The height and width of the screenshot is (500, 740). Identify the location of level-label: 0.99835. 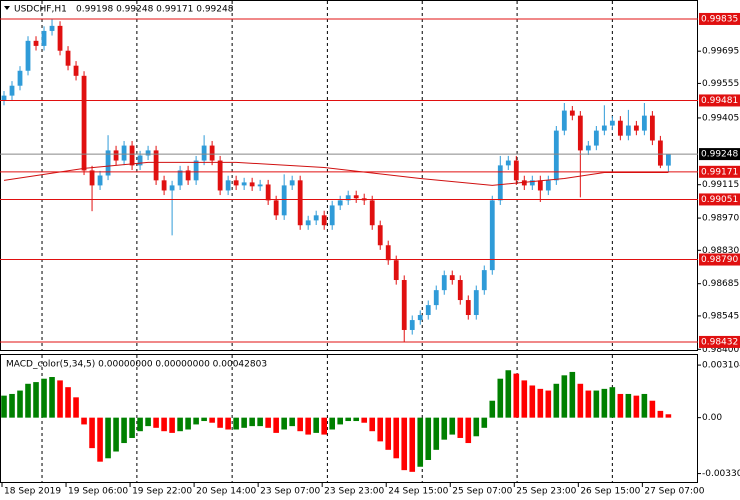
(719, 19).